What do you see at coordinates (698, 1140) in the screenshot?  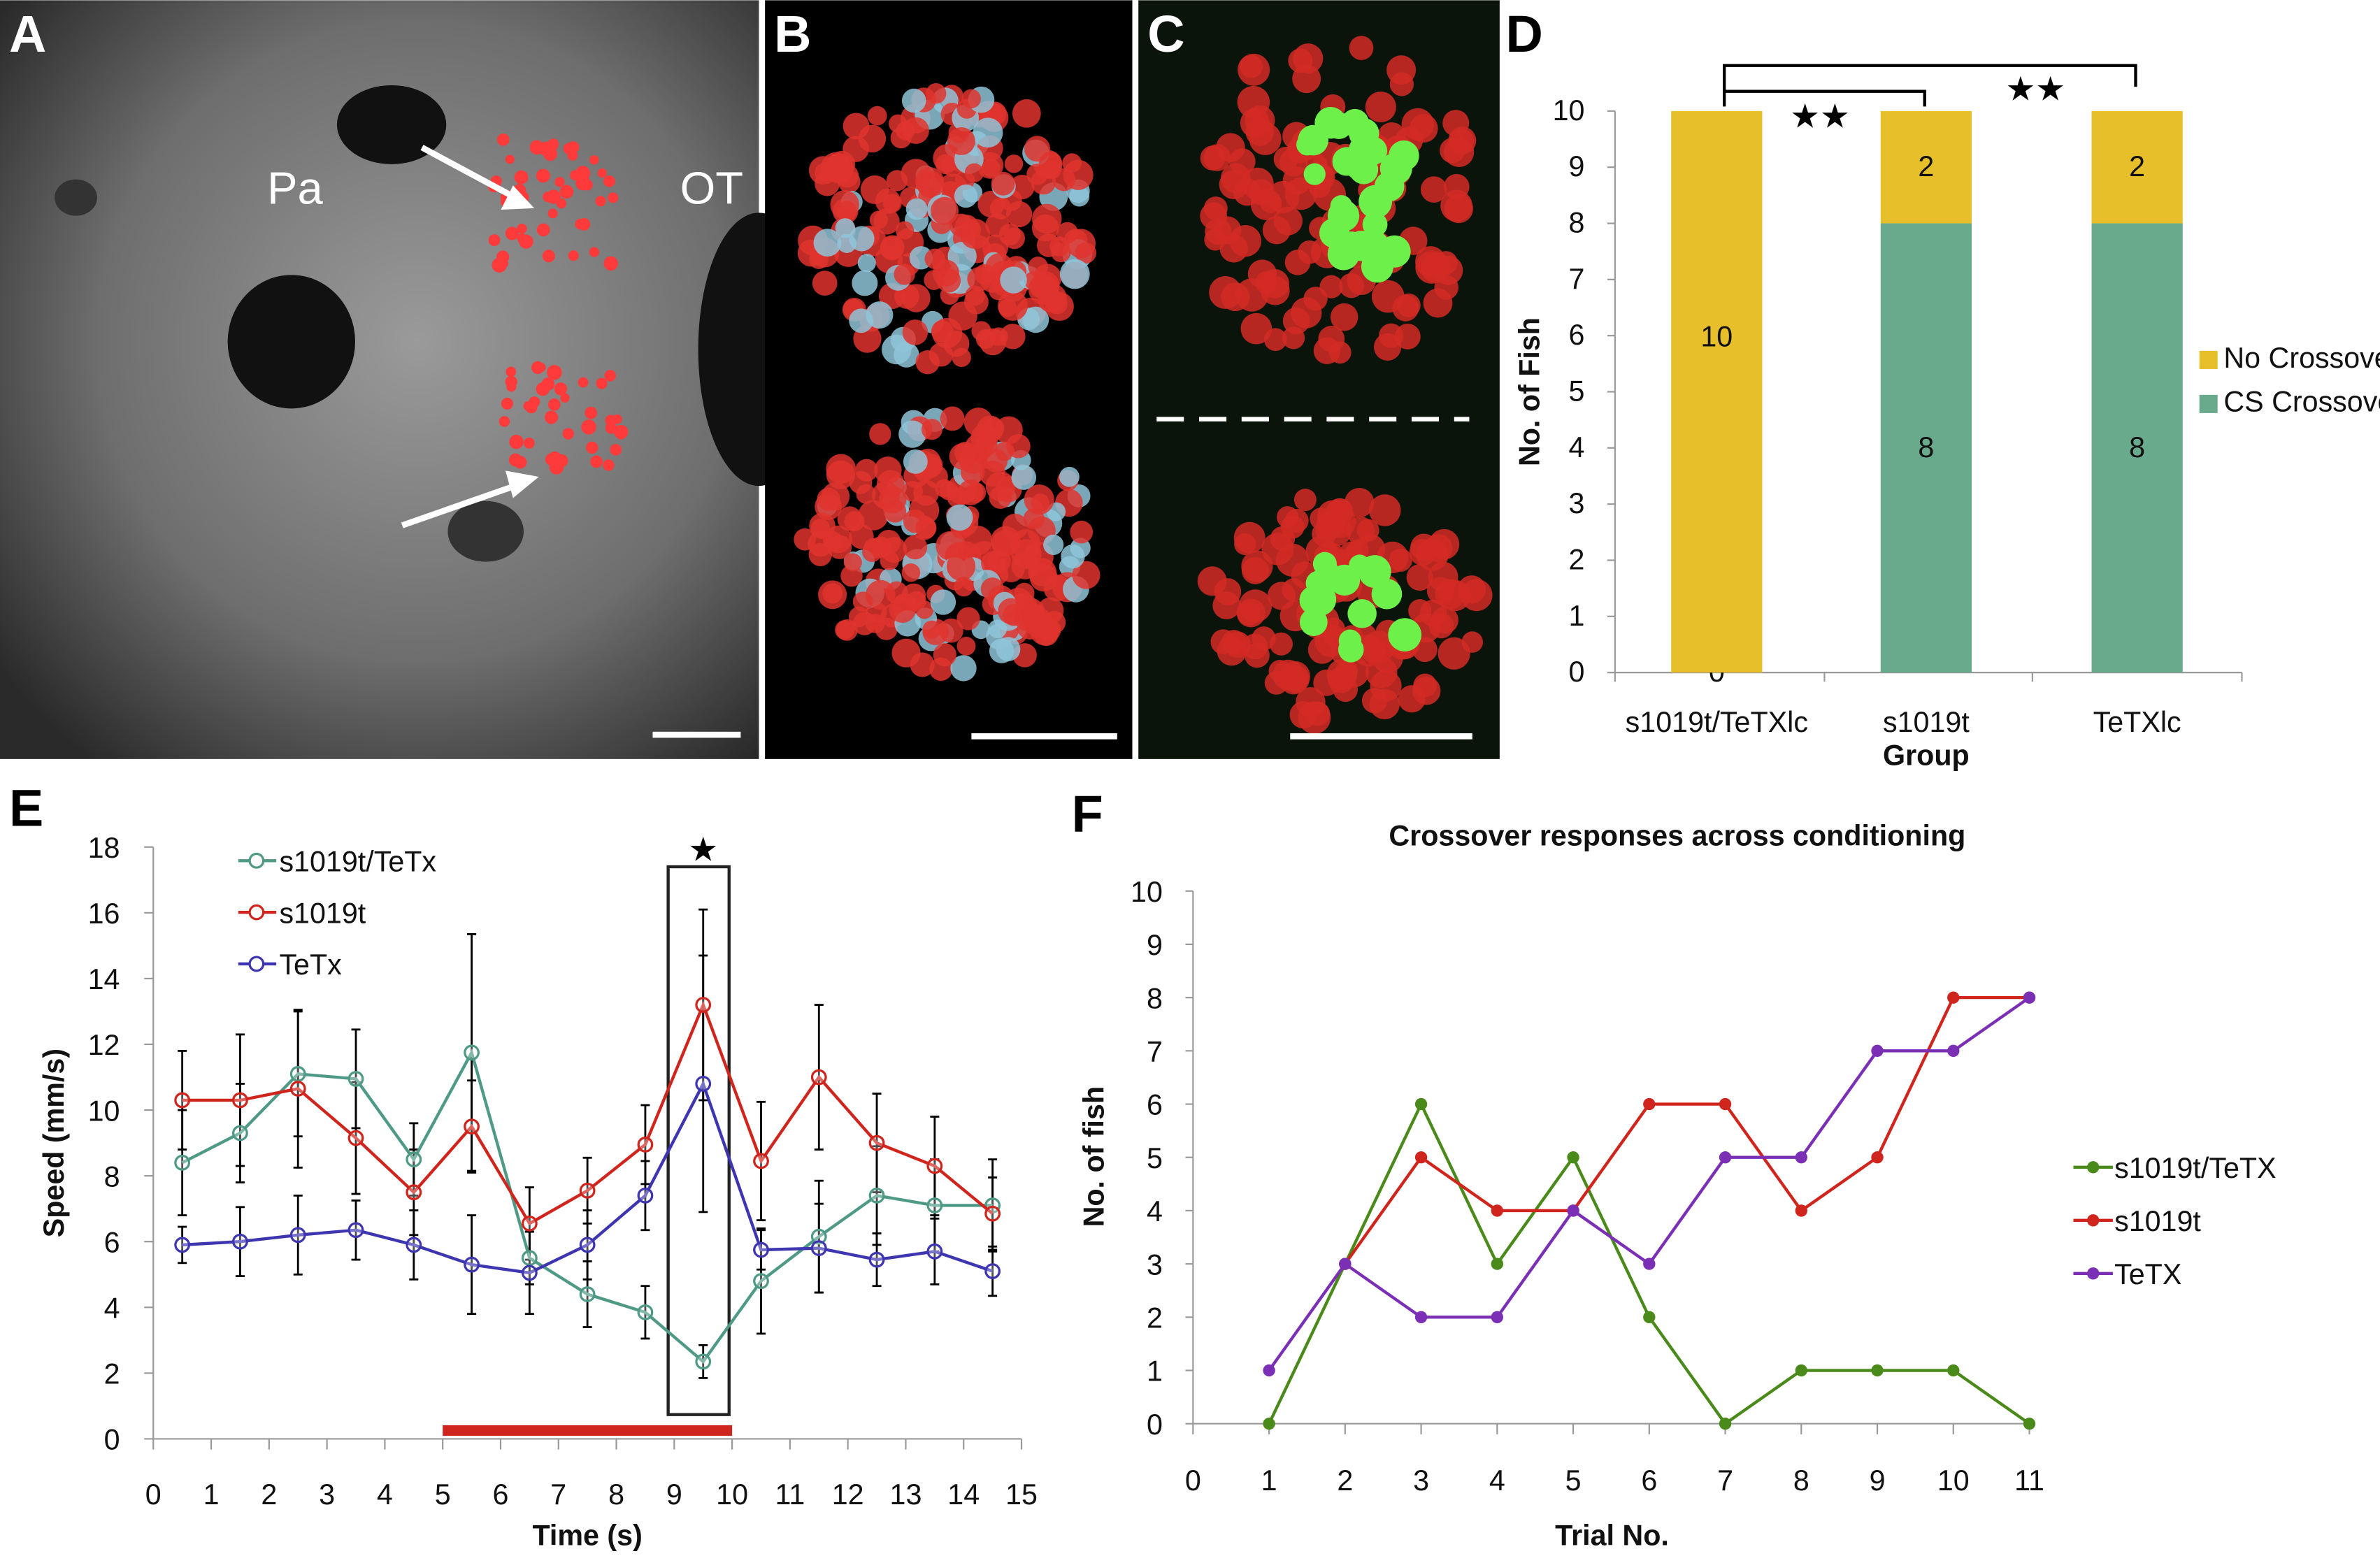 I see `highlight-box` at bounding box center [698, 1140].